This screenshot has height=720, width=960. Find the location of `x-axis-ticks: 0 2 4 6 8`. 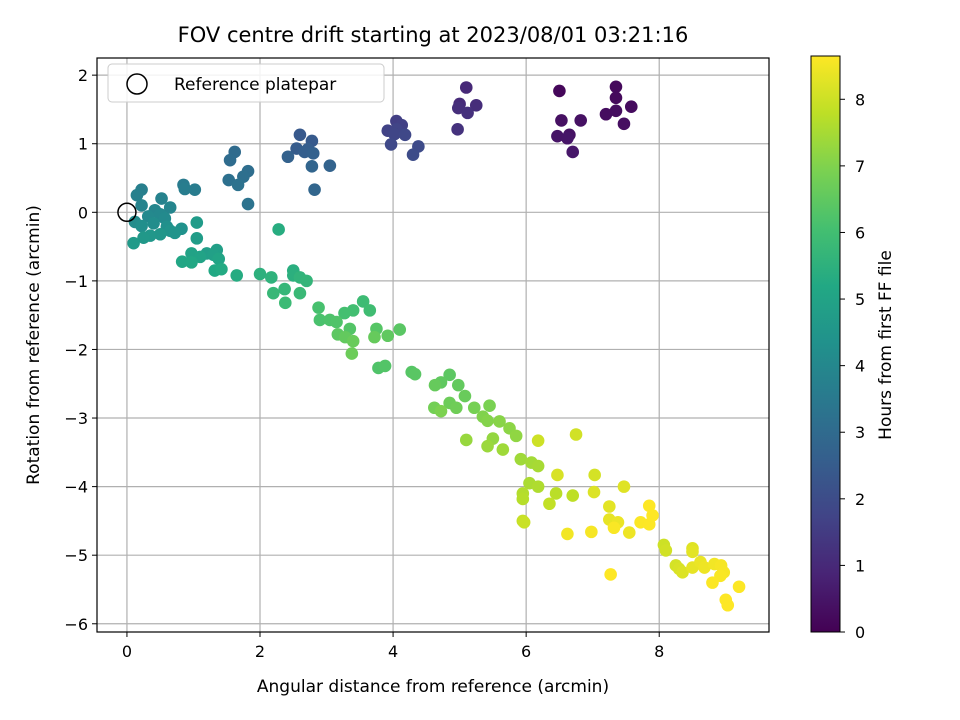

x-axis-ticks: 0 2 4 6 8 is located at coordinates (393, 646).